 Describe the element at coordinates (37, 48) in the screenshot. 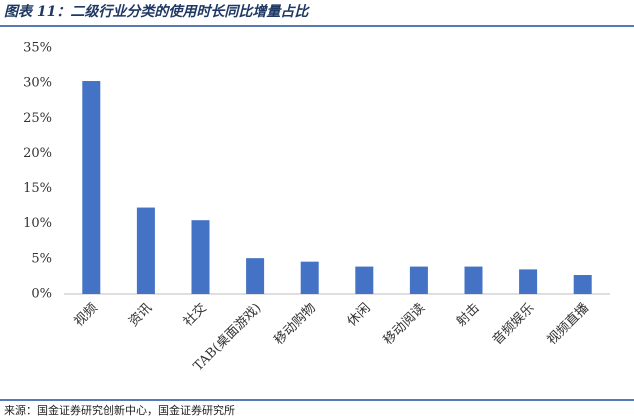

I see `y-tick-label: 35%` at that location.